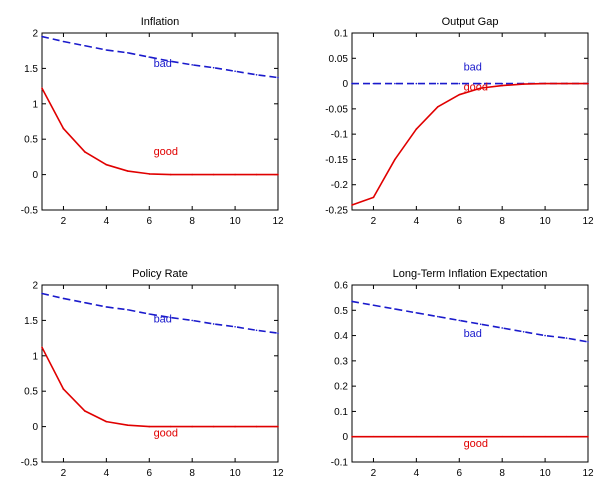 The height and width of the screenshot is (480, 594). I want to click on y-tick-label: -0.2, so click(340, 185).